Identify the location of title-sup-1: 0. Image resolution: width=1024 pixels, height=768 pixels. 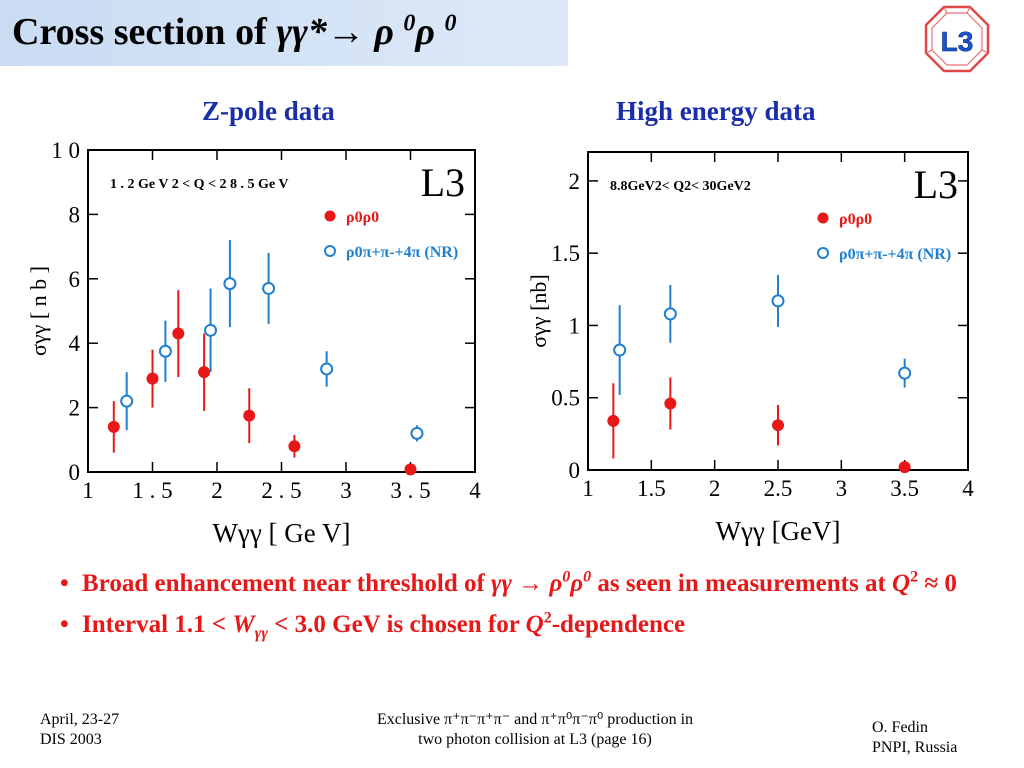
(409, 23).